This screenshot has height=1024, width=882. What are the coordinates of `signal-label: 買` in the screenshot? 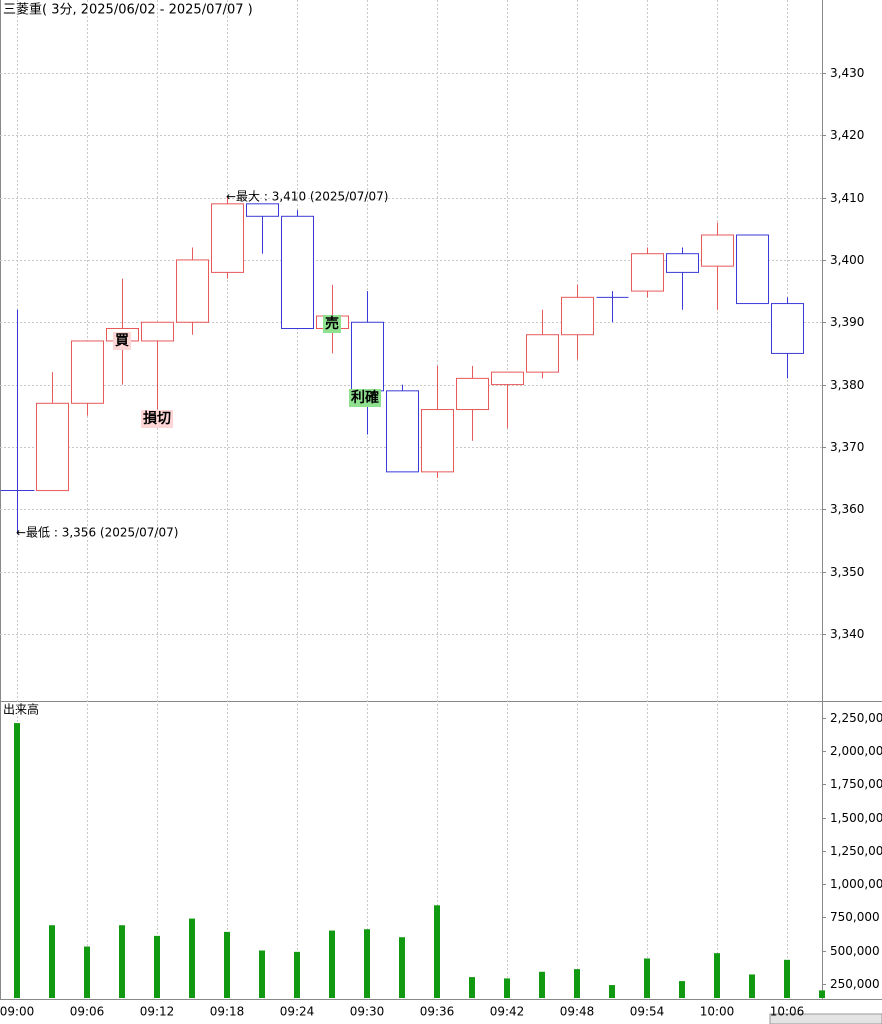 It's located at (122, 341).